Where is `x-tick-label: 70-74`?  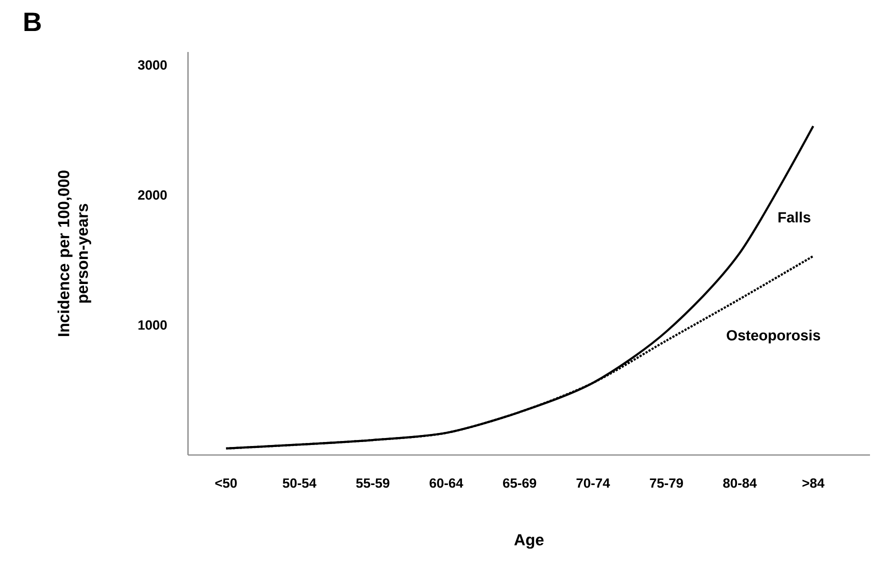
x-tick-label: 70-74 is located at coordinates (593, 483).